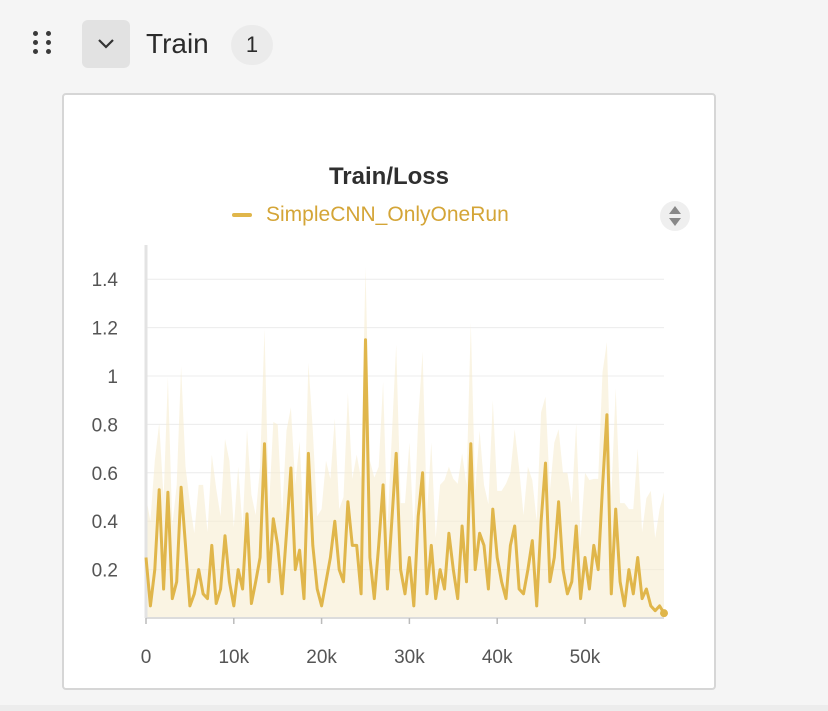 This screenshot has width=828, height=711. Describe the element at coordinates (146, 657) in the screenshot. I see `x-tick-label: 0` at that location.